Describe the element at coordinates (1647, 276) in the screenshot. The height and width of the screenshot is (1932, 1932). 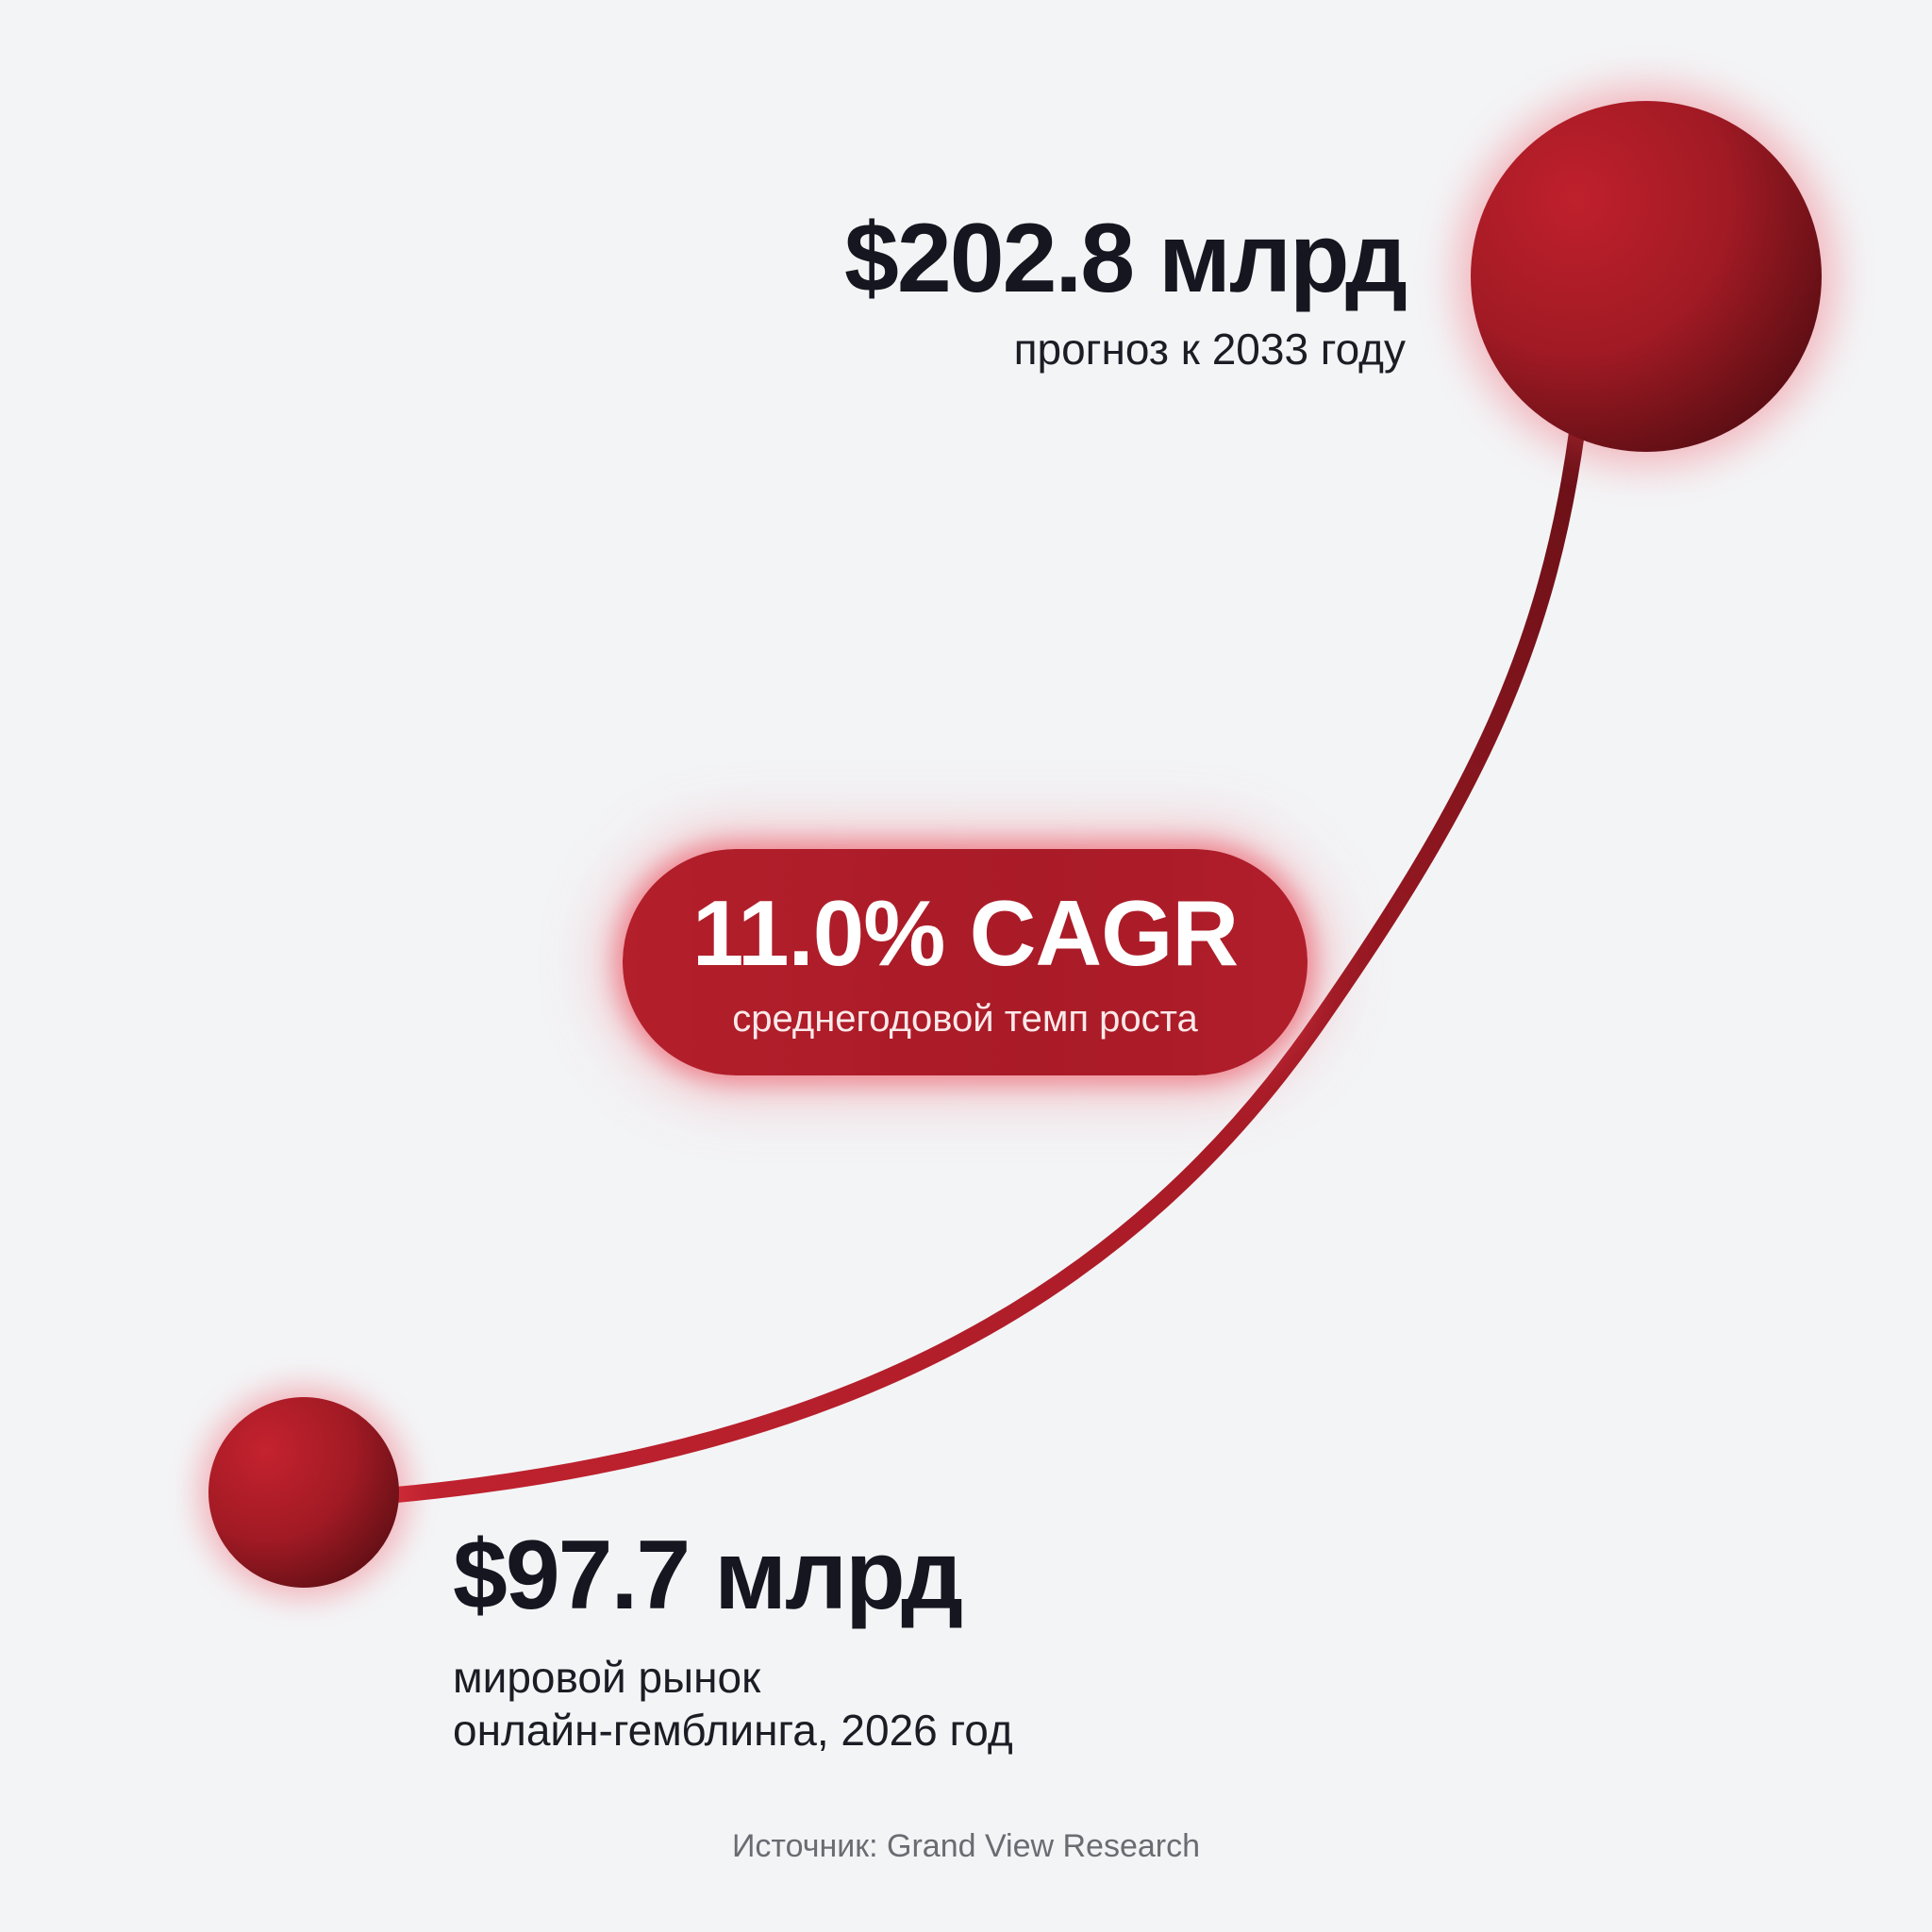
I see `end-point-marker` at that location.